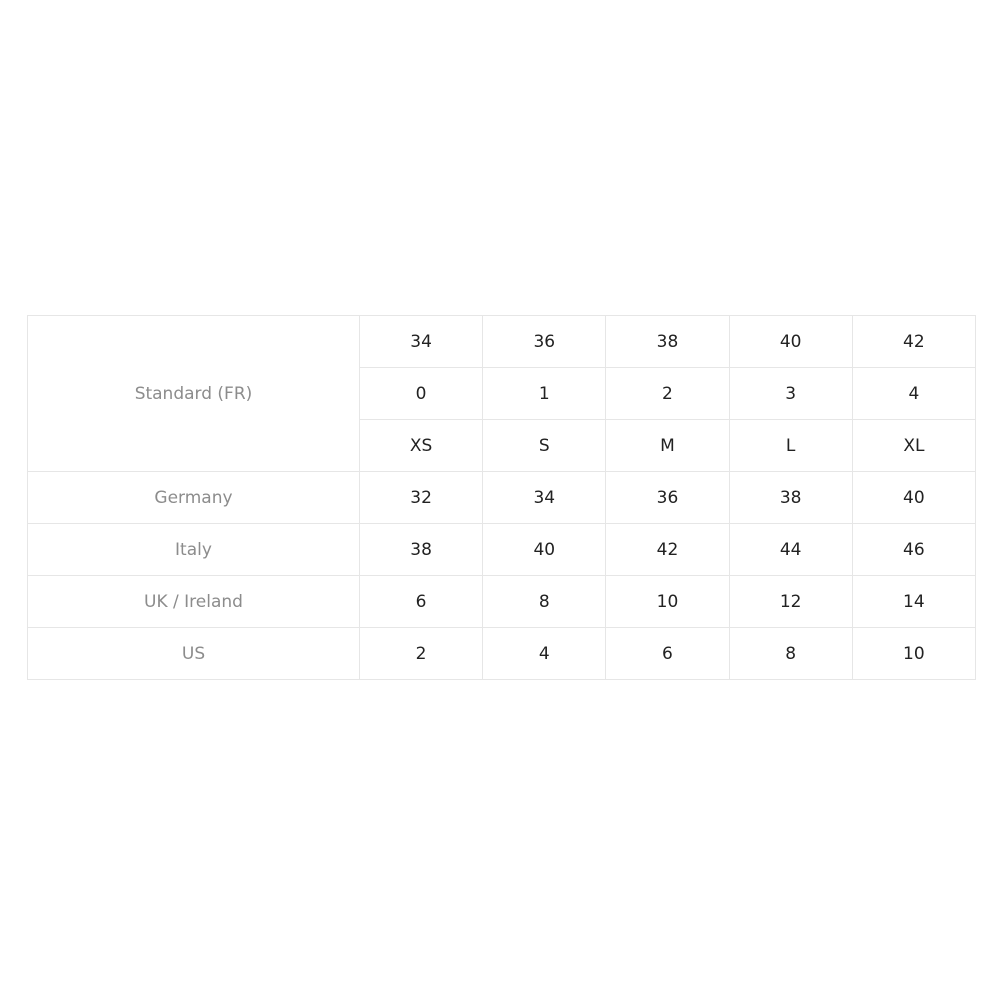 This screenshot has height=1000, width=1000. I want to click on table-row: Italy 38 40 42 44 46, so click(502, 549).